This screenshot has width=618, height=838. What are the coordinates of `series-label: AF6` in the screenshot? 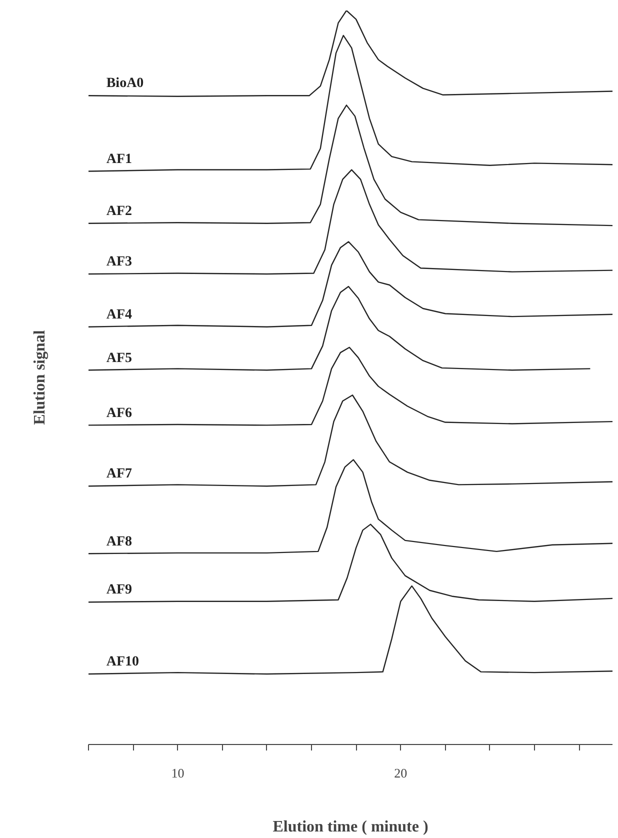 It's located at (119, 413).